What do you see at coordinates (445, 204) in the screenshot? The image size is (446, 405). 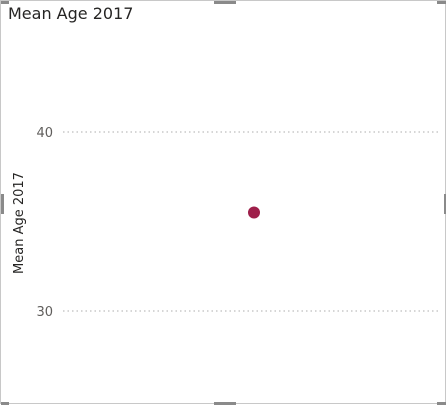 I see `resize-handle-right` at bounding box center [445, 204].